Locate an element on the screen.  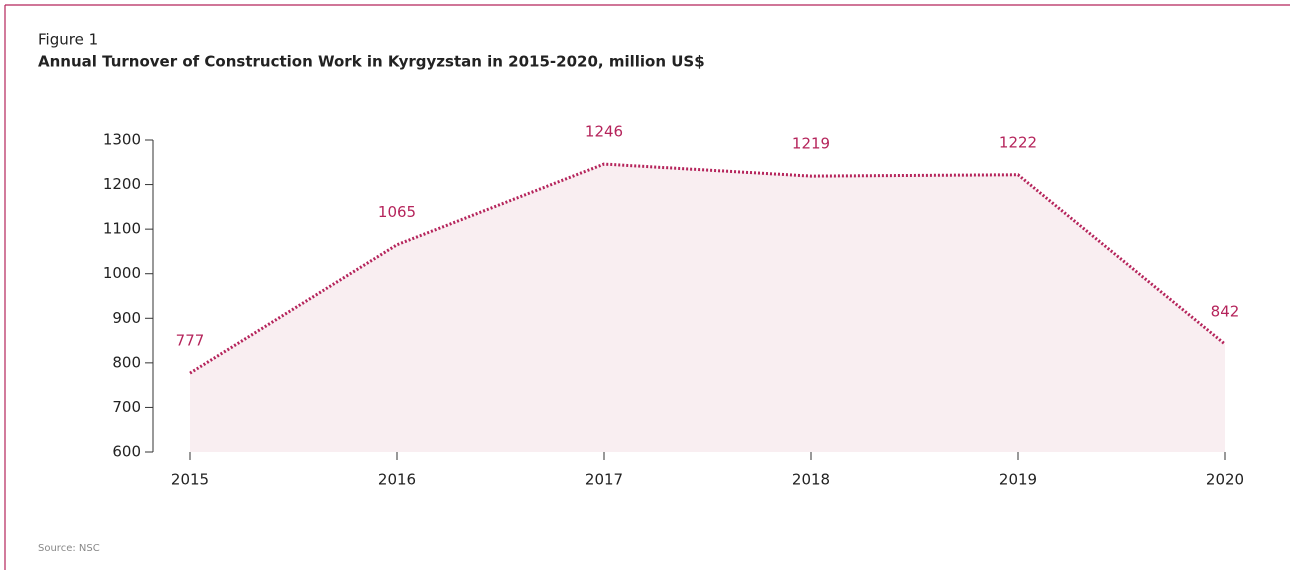
y-tick-label: 800 is located at coordinates (126, 362).